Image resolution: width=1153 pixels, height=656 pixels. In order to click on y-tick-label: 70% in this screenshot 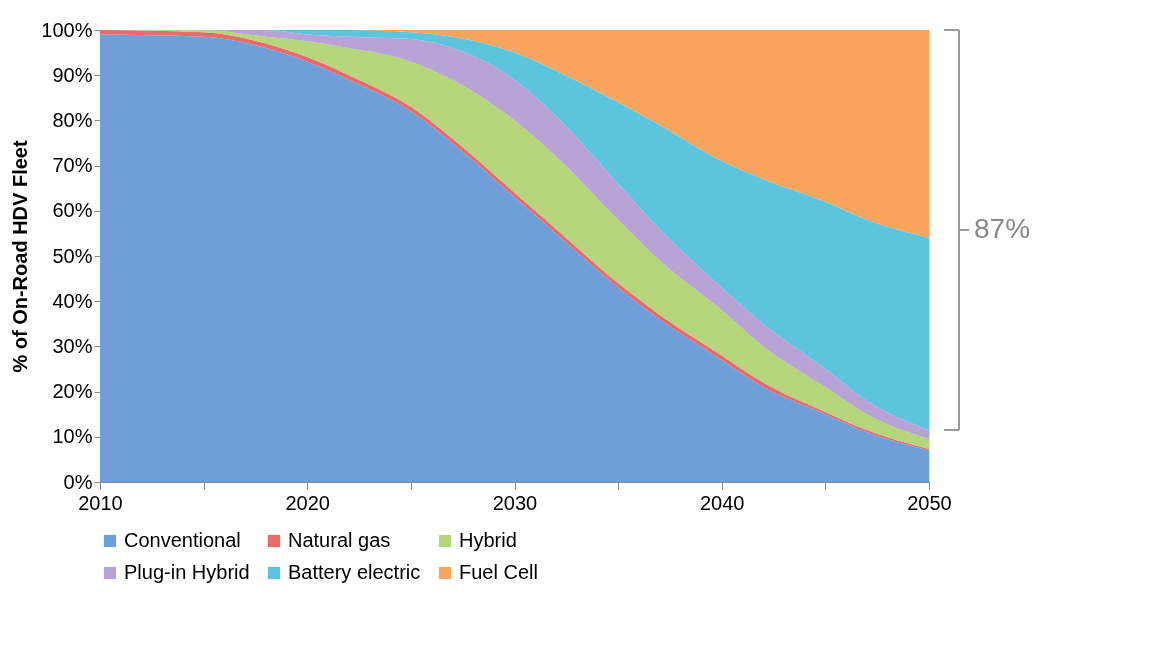, I will do `click(72, 165)`.